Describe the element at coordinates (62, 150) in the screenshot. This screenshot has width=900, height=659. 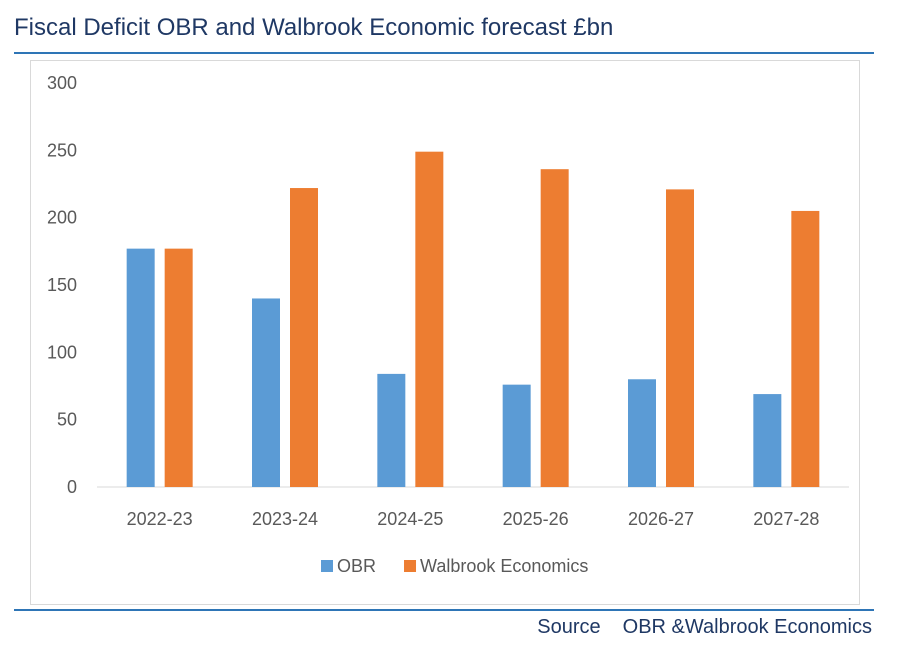
I see `y-tick-label: 250` at that location.